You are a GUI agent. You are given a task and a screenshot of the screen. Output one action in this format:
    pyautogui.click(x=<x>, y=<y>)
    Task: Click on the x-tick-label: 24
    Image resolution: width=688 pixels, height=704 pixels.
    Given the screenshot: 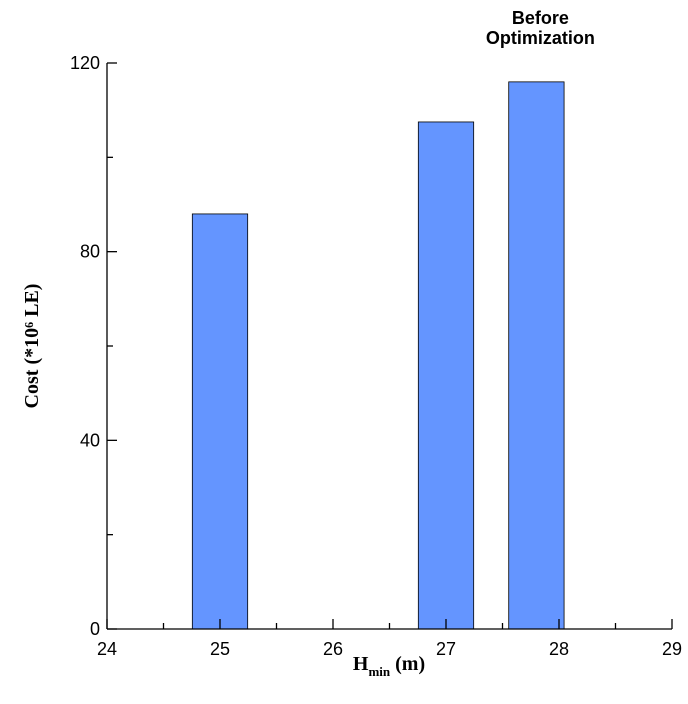 What is the action you would take?
    pyautogui.click(x=107, y=649)
    